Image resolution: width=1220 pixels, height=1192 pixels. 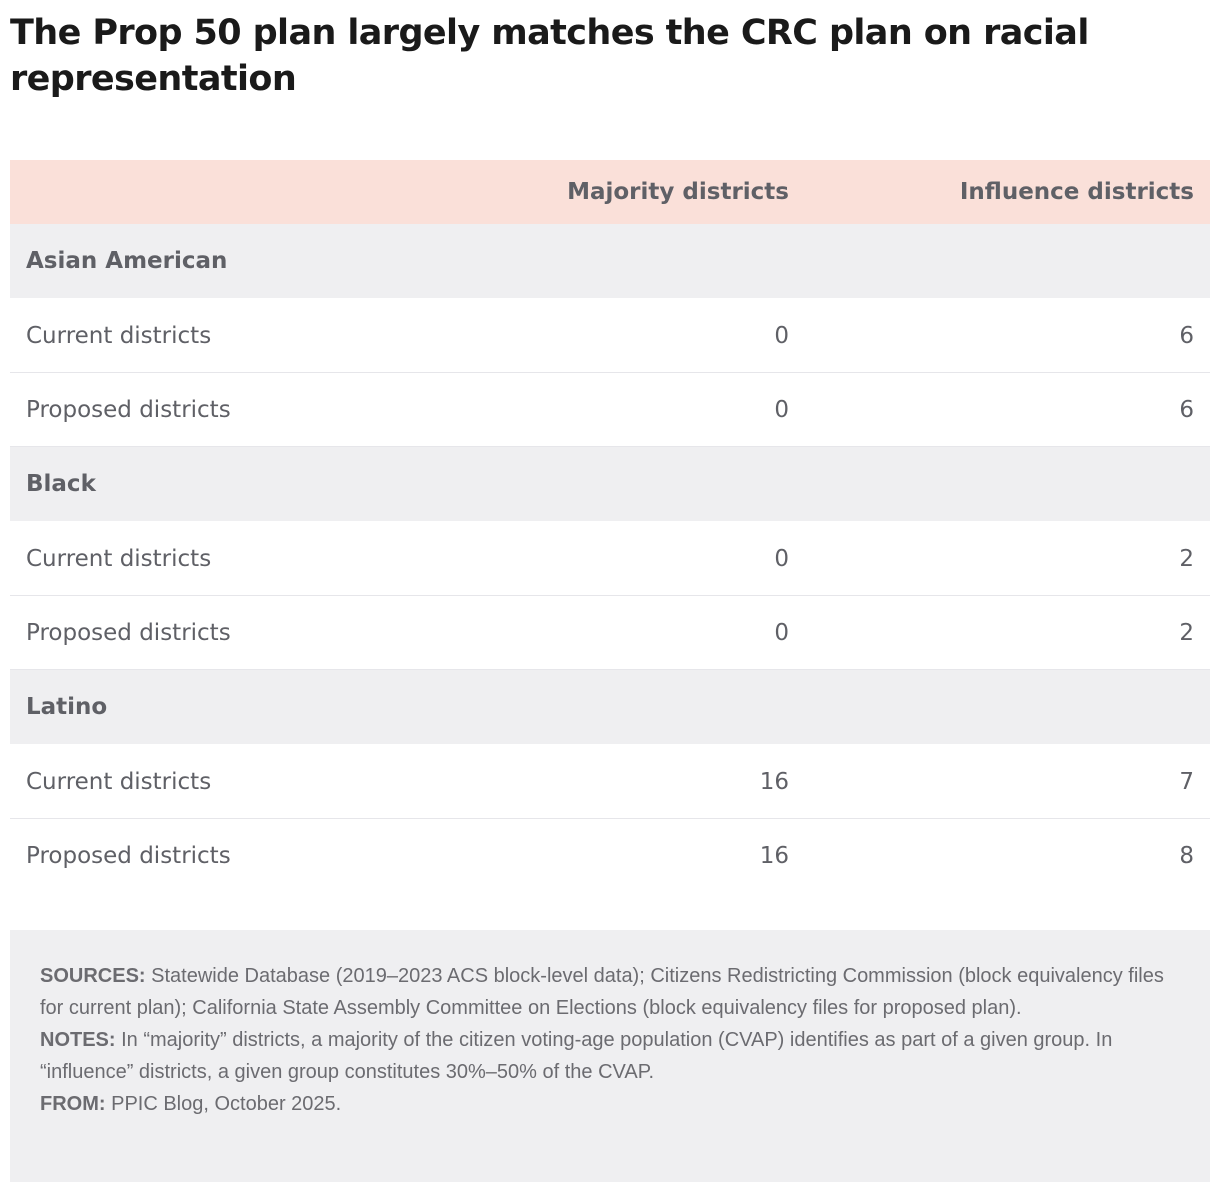 What do you see at coordinates (223, 1104) in the screenshot?
I see `from-text: PPIC Blog, October 2025.` at bounding box center [223, 1104].